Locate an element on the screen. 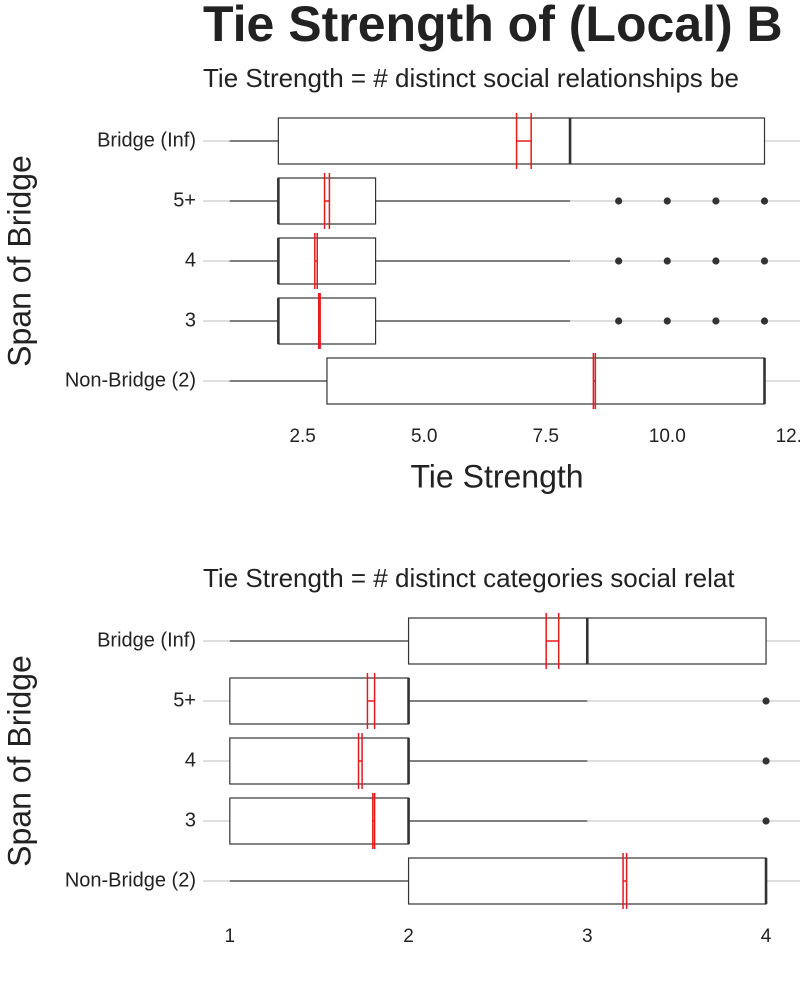 The width and height of the screenshot is (800, 1000). x-tick-label: 10.0 is located at coordinates (667, 436).